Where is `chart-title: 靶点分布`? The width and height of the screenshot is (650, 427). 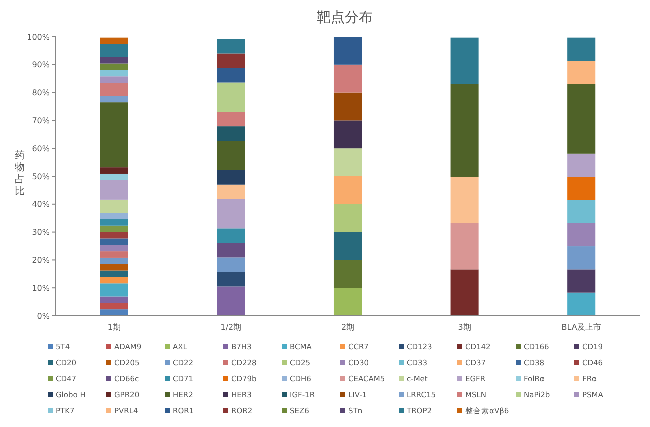
chart-title: 靶点分布 is located at coordinates (345, 18).